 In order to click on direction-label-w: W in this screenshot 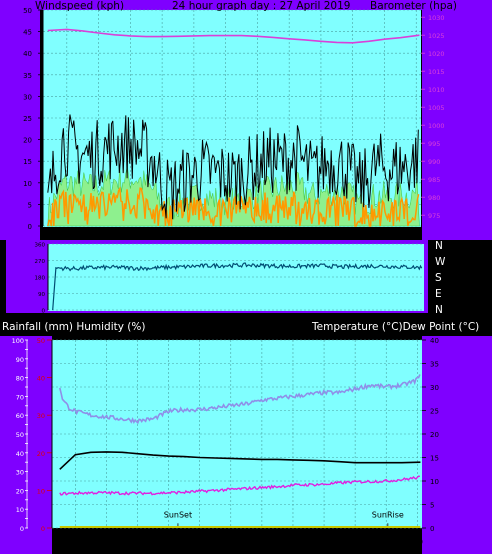, I will do `click(440, 262)`.